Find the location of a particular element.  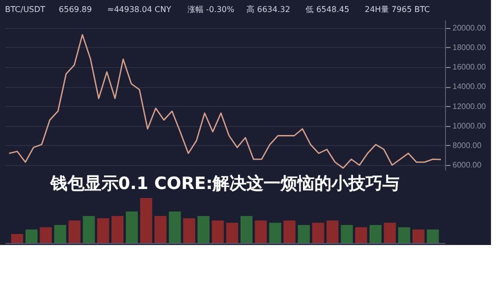

y-tick-label: 18000.00 is located at coordinates (469, 47).